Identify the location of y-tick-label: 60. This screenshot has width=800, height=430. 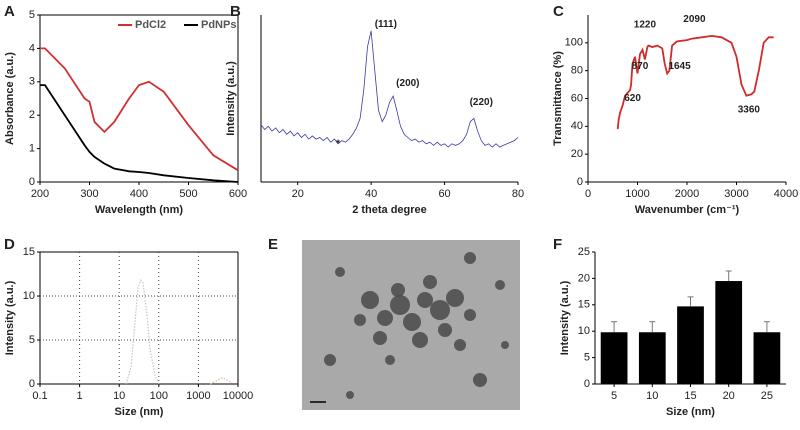
(577, 98).